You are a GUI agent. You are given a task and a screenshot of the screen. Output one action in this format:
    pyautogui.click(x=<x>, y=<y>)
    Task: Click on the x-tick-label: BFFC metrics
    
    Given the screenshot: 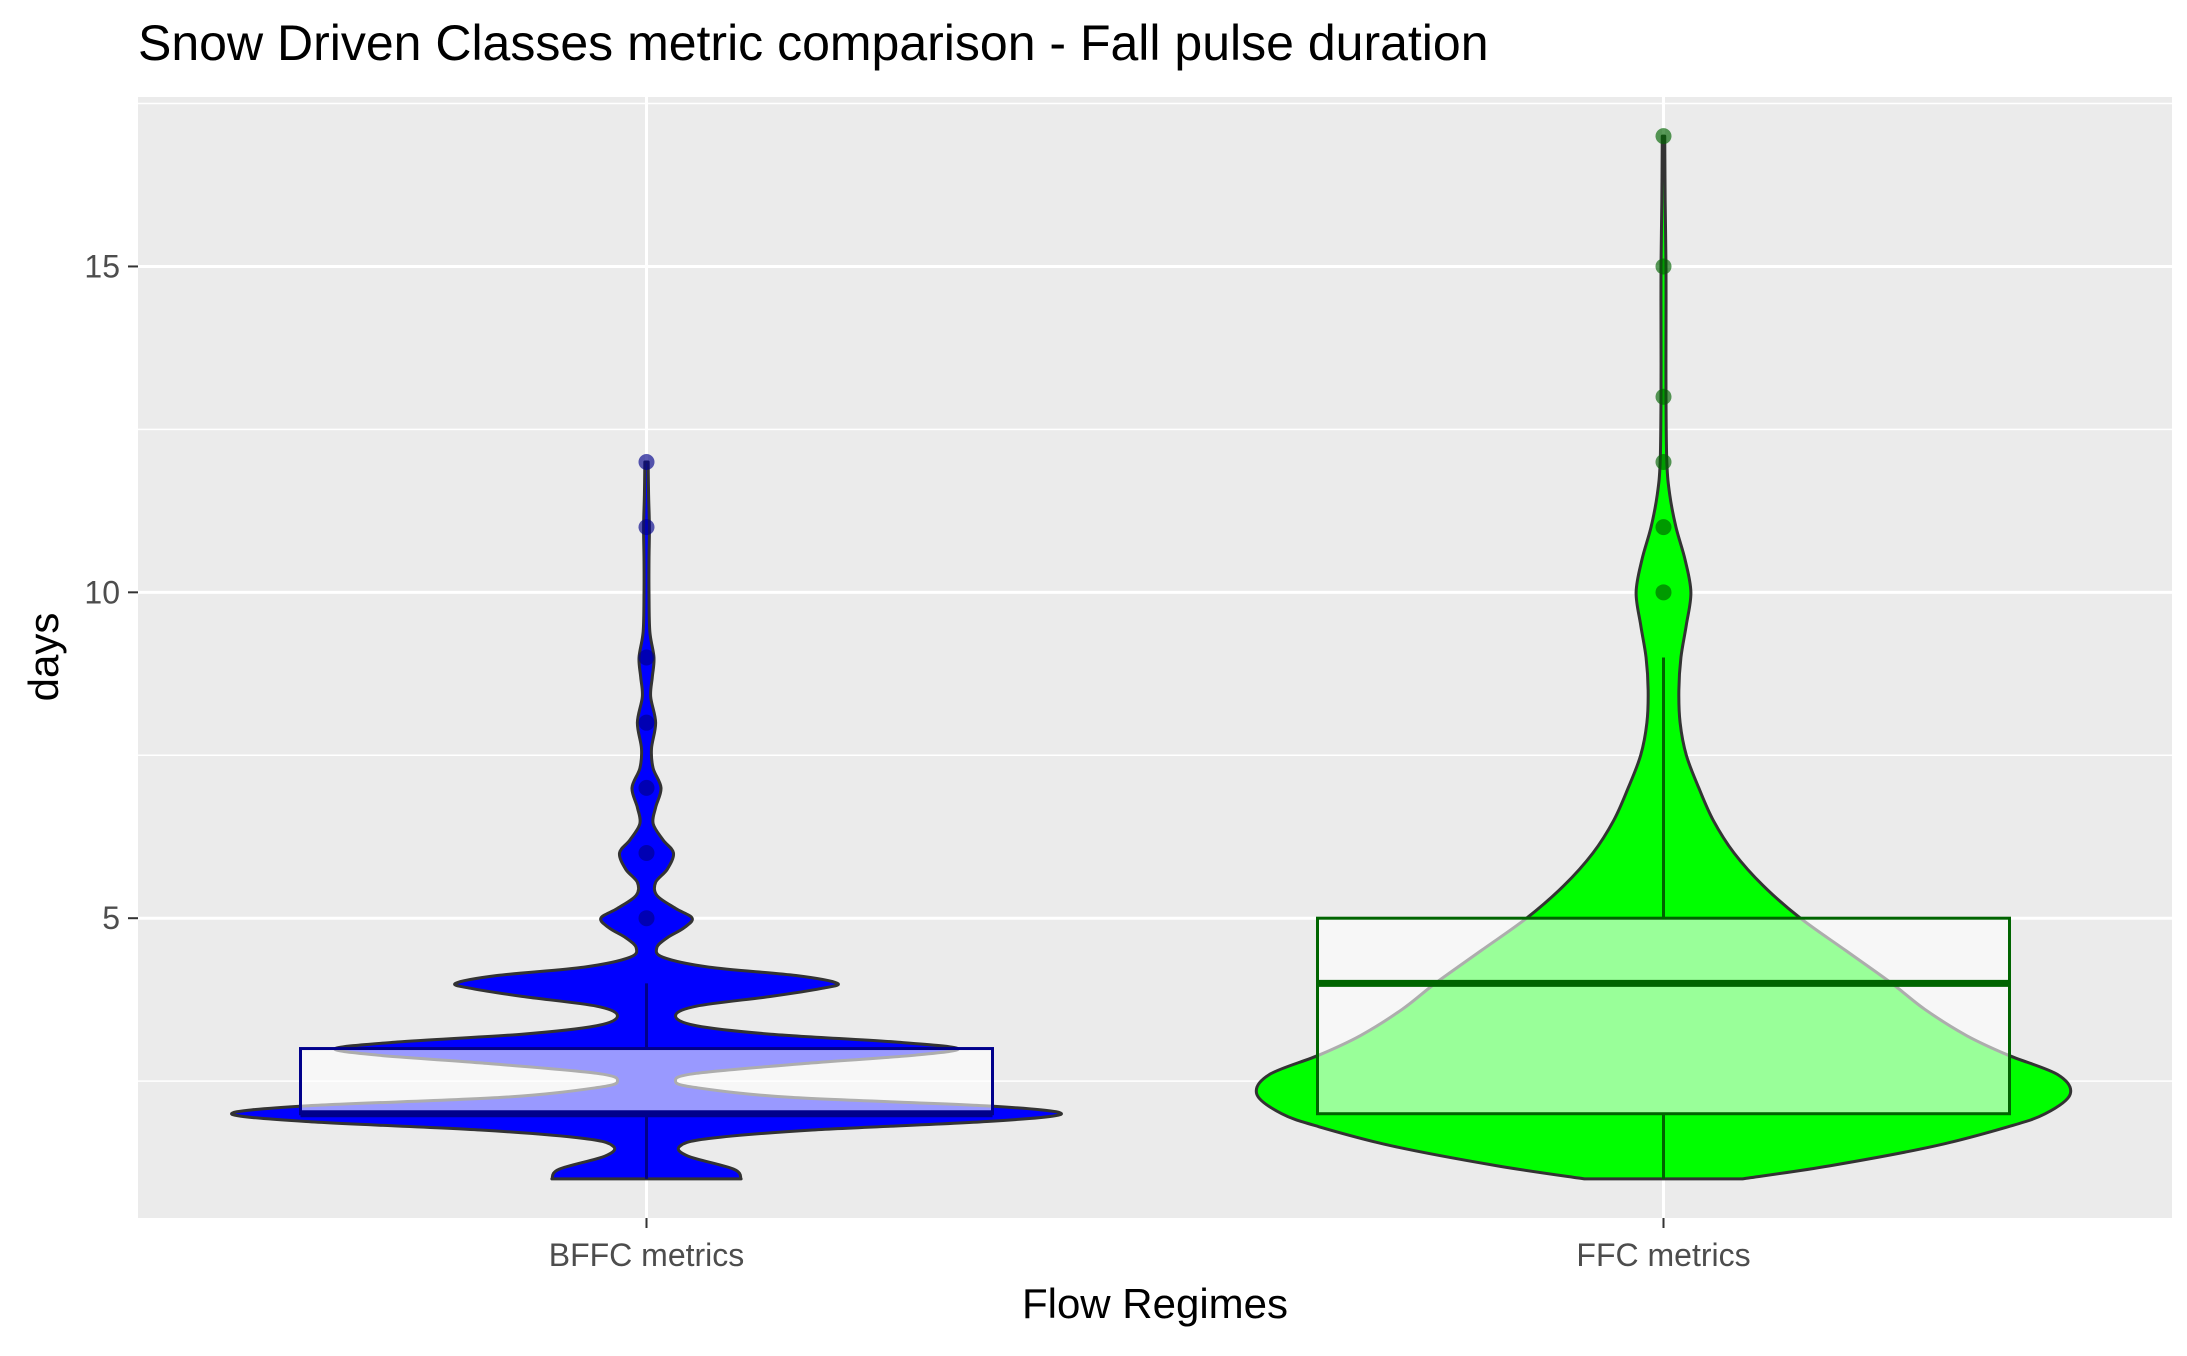 What is the action you would take?
    pyautogui.click(x=647, y=1255)
    